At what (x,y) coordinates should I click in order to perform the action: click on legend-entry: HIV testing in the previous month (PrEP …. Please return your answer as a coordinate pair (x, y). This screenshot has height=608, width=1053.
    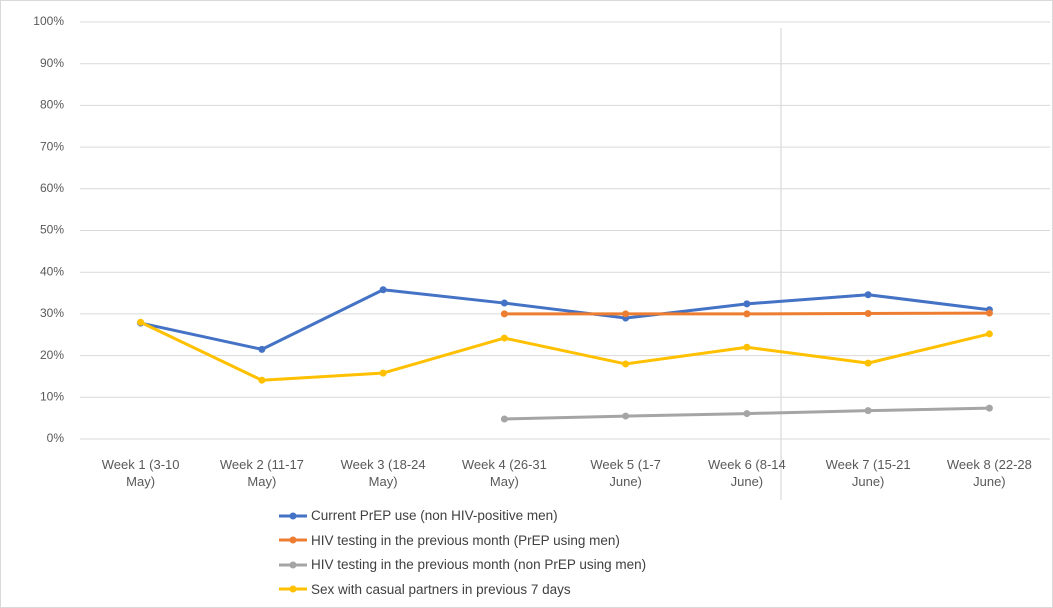
    Looking at the image, I should click on (449, 540).